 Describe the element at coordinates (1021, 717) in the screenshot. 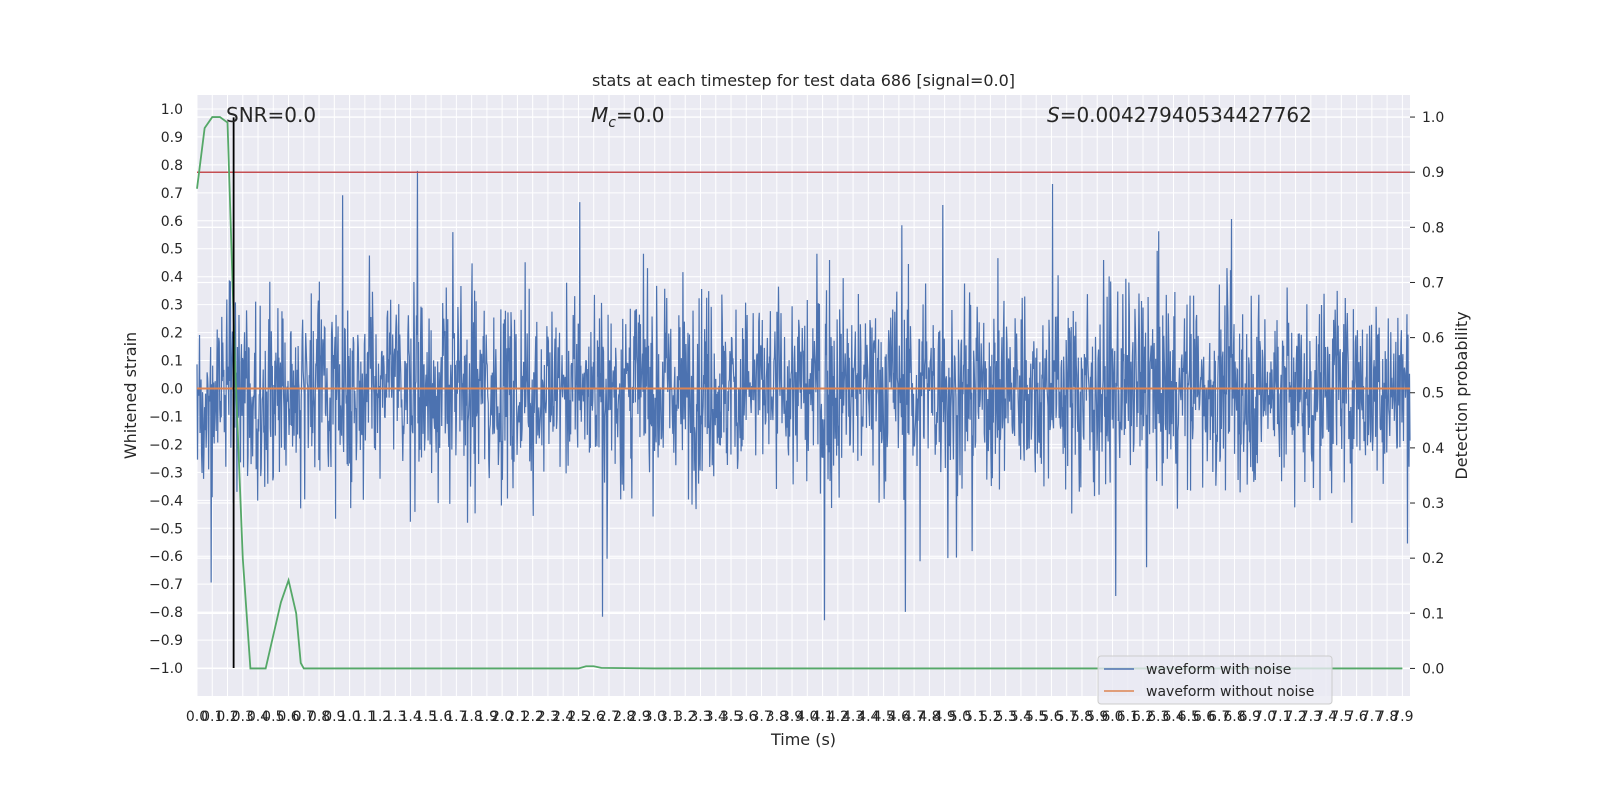

I see `x-tick-label: 5.4` at that location.